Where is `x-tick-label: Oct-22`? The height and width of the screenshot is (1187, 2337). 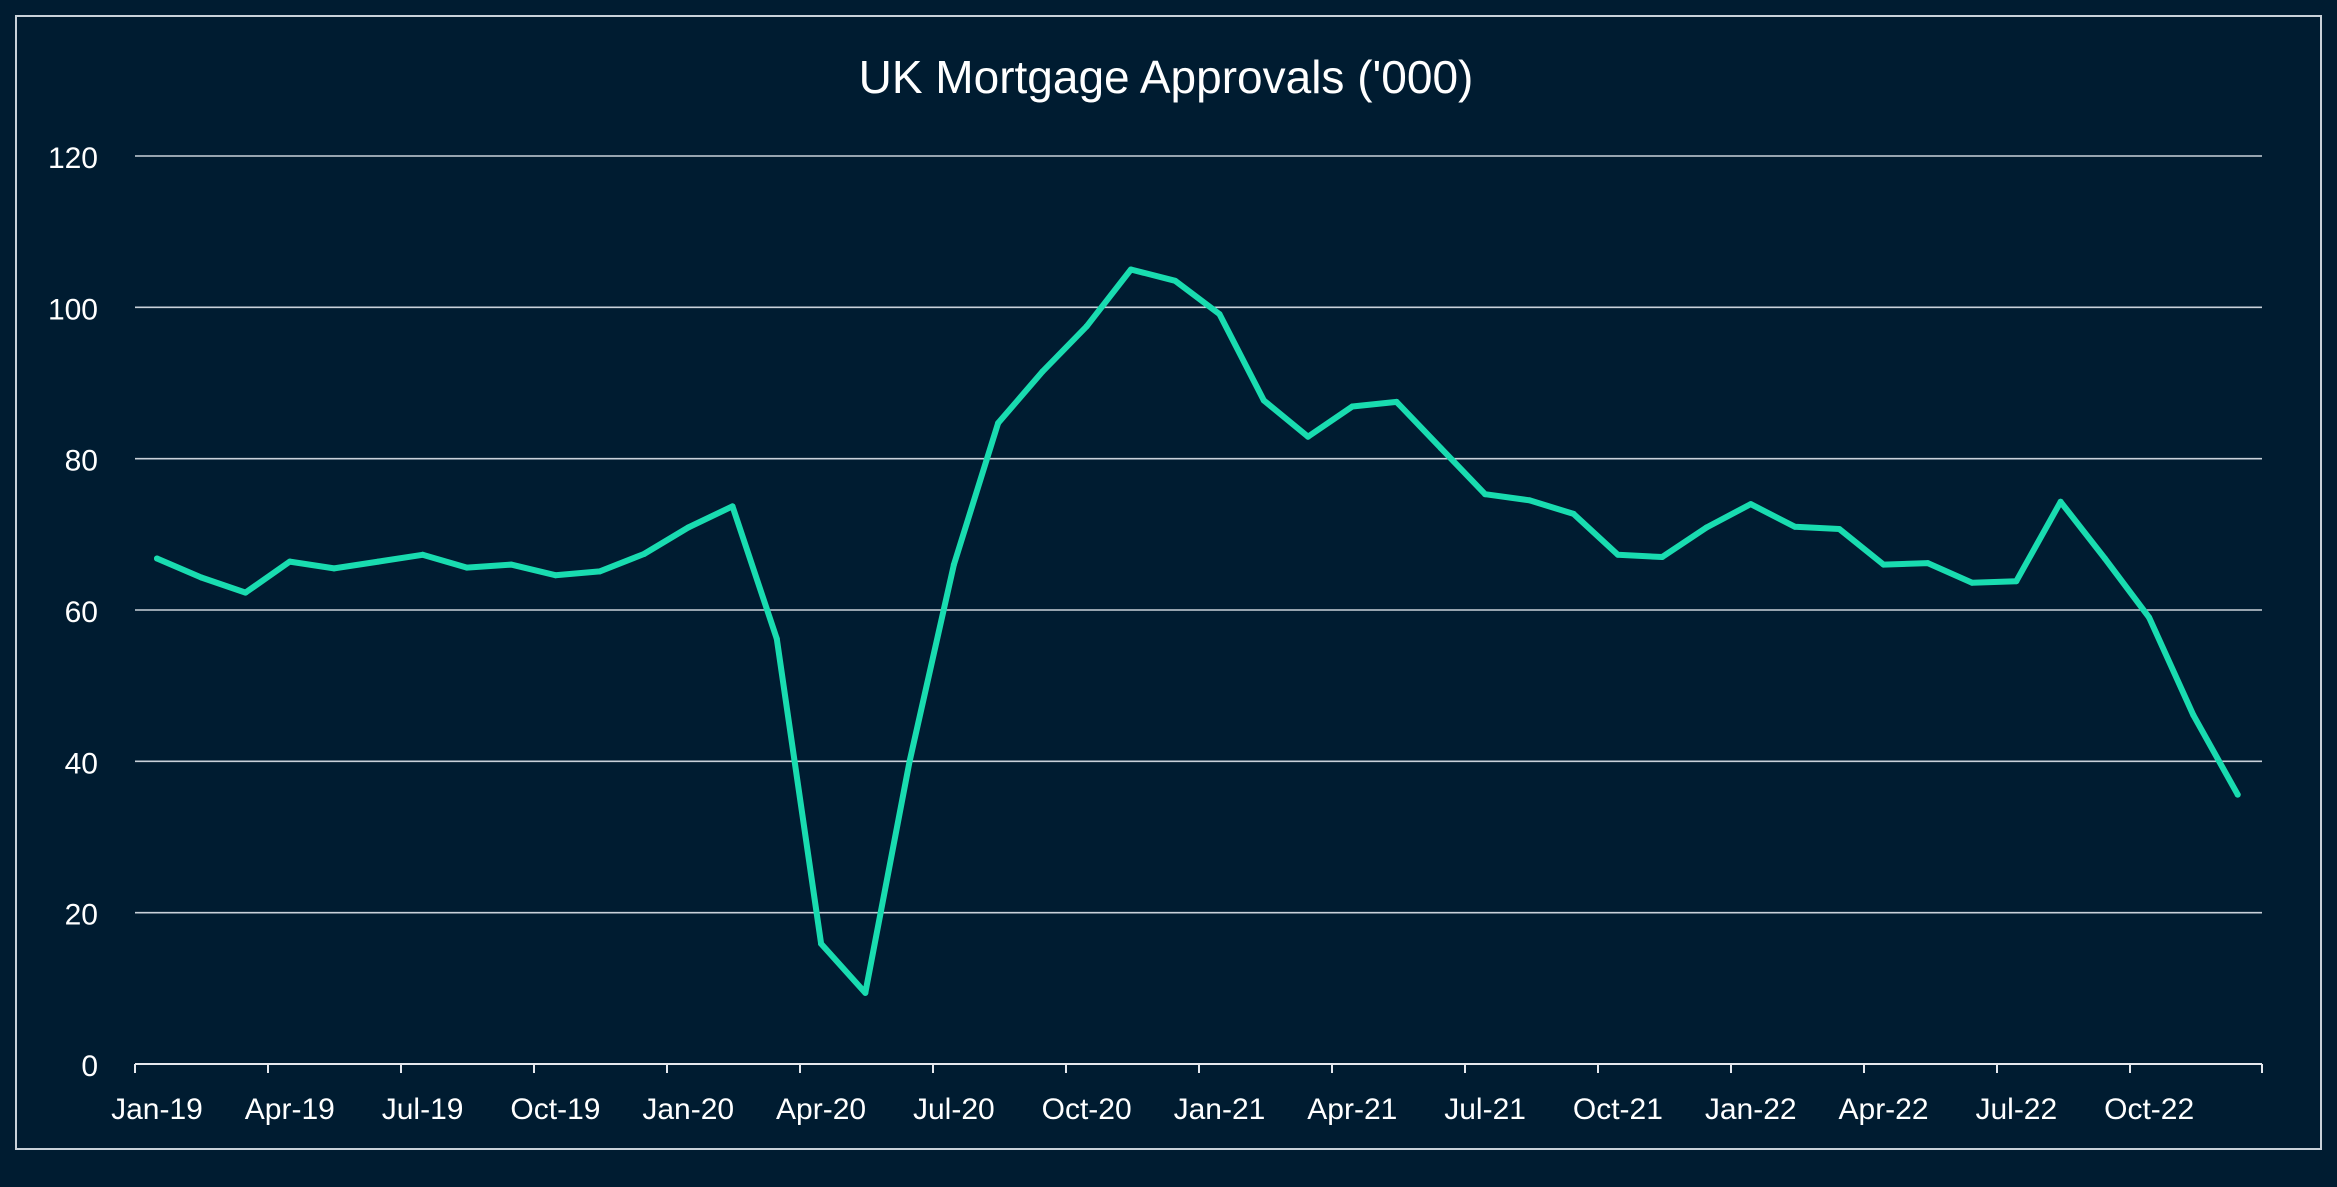
x-tick-label: Oct-22 is located at coordinates (2149, 1109).